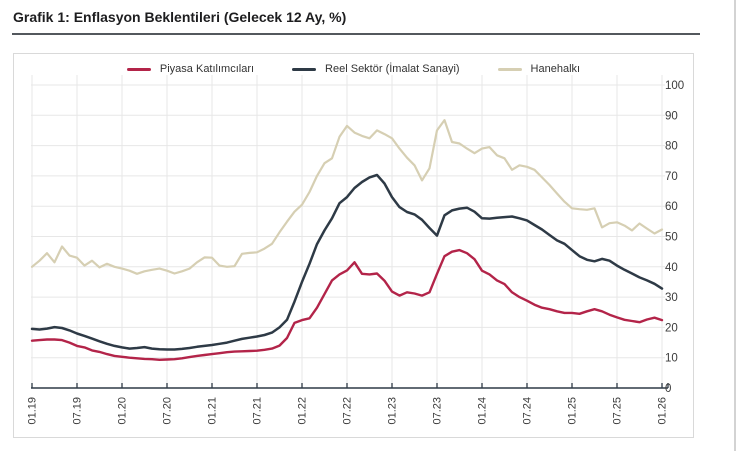 The width and height of the screenshot is (738, 451). What do you see at coordinates (735, 225) in the screenshot?
I see `page-edge-divider` at bounding box center [735, 225].